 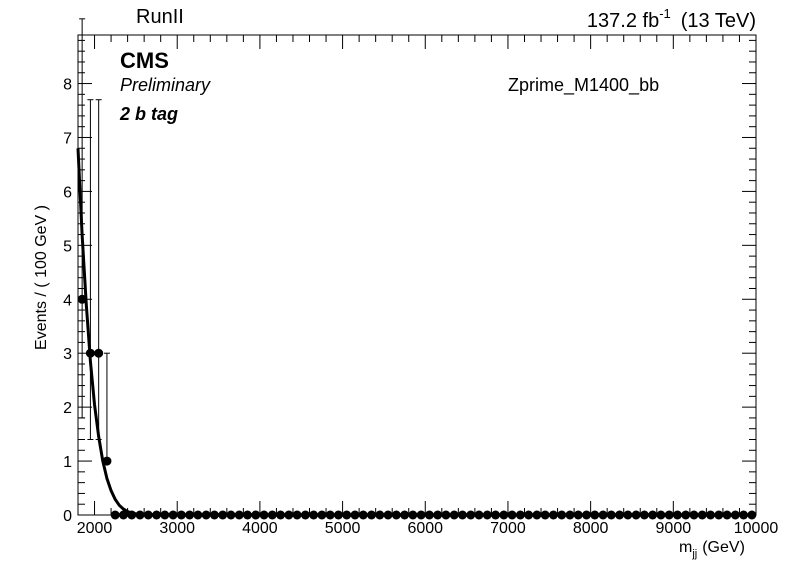 I want to click on x-tick-label: 7000, so click(x=508, y=528).